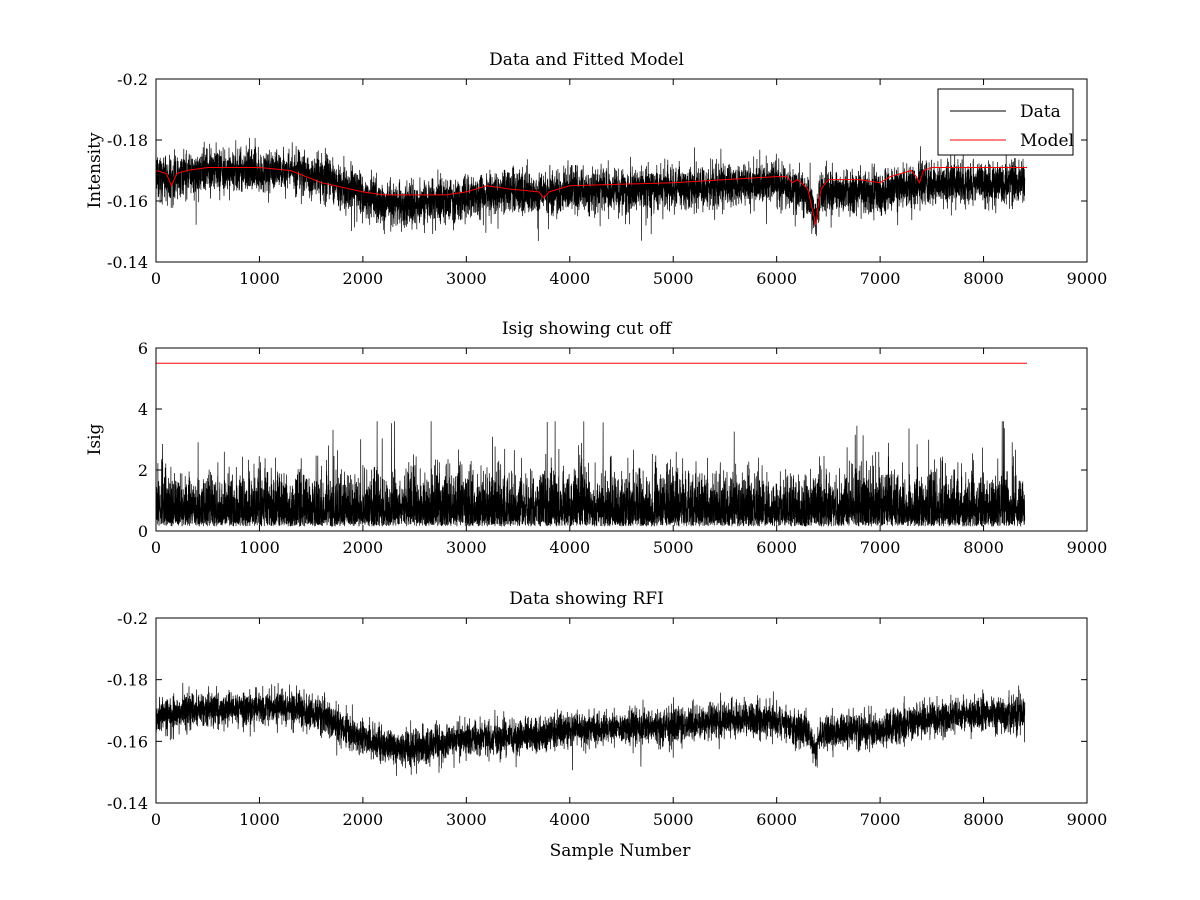  What do you see at coordinates (591, 196) in the screenshot?
I see `series-model-line` at bounding box center [591, 196].